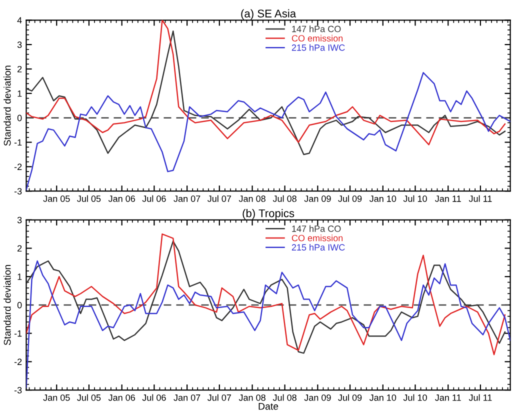 The height and width of the screenshot is (411, 525). I want to click on y-tick-label: 4, so click(19, 20).